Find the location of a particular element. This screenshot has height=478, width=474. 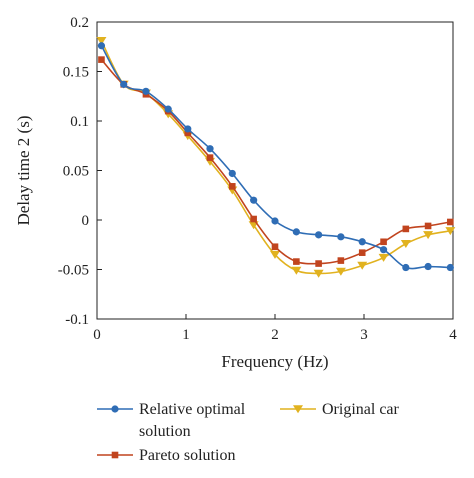

x-tick-label: 1 is located at coordinates (186, 335).